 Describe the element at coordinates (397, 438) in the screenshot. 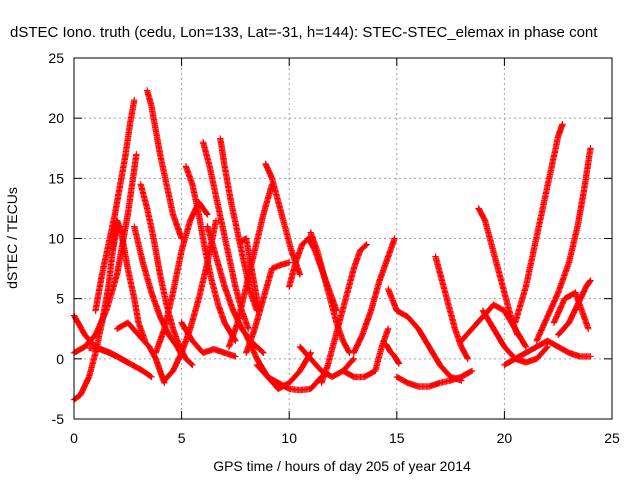

I see `x-tick-label: 15` at that location.